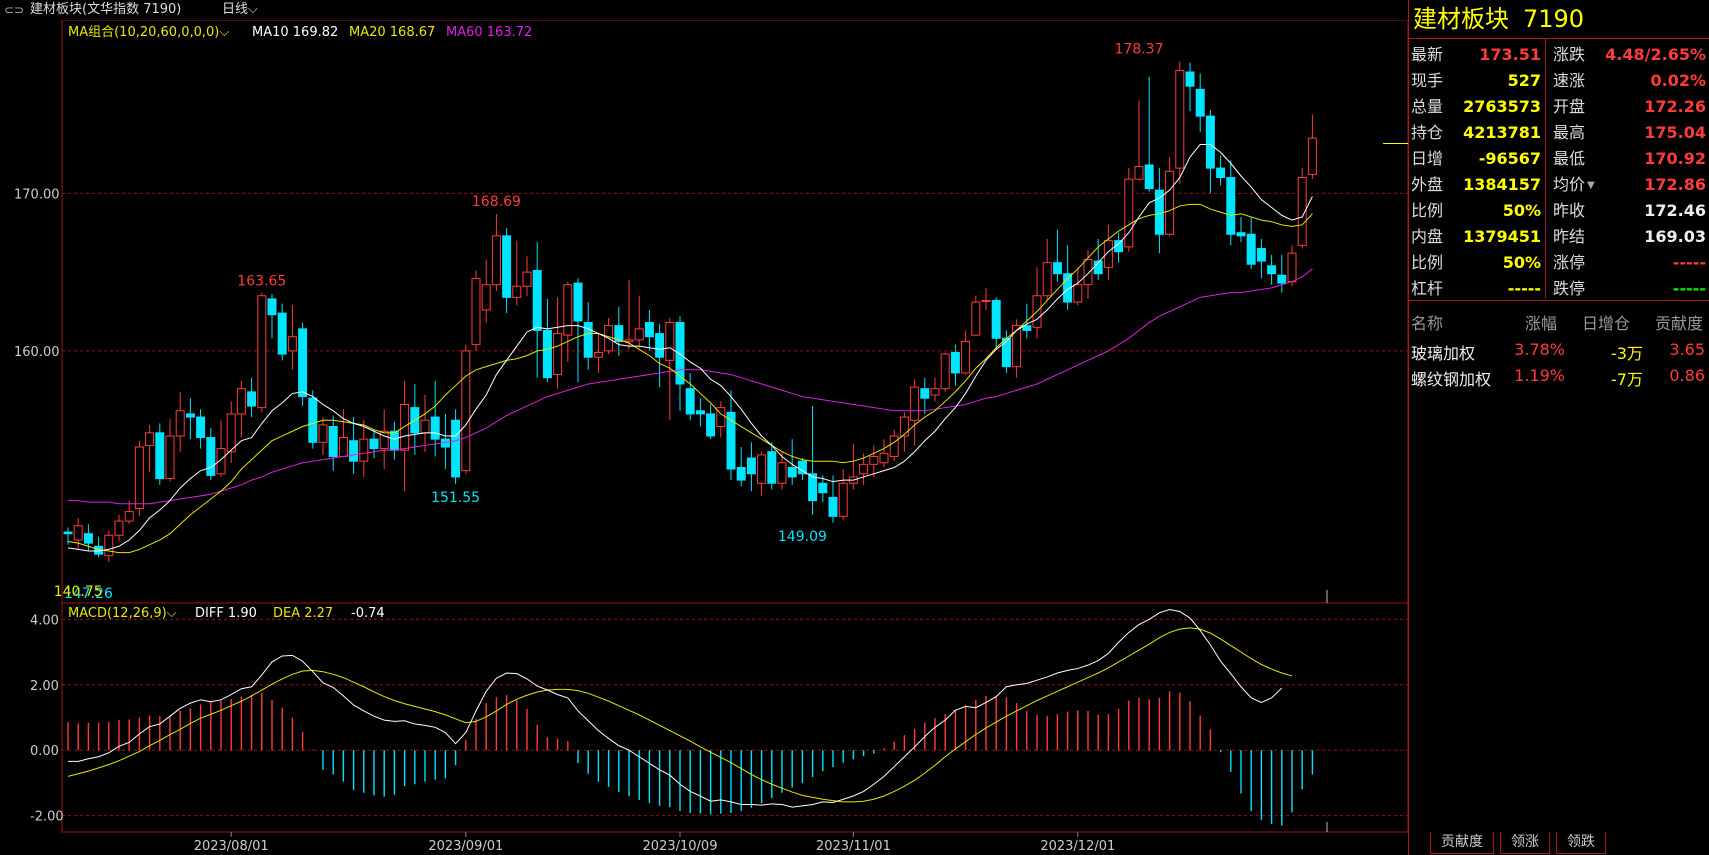 Image resolution: width=1709 pixels, height=855 pixels. What do you see at coordinates (44, 686) in the screenshot?
I see `macd-tick-label: 2.00` at bounding box center [44, 686].